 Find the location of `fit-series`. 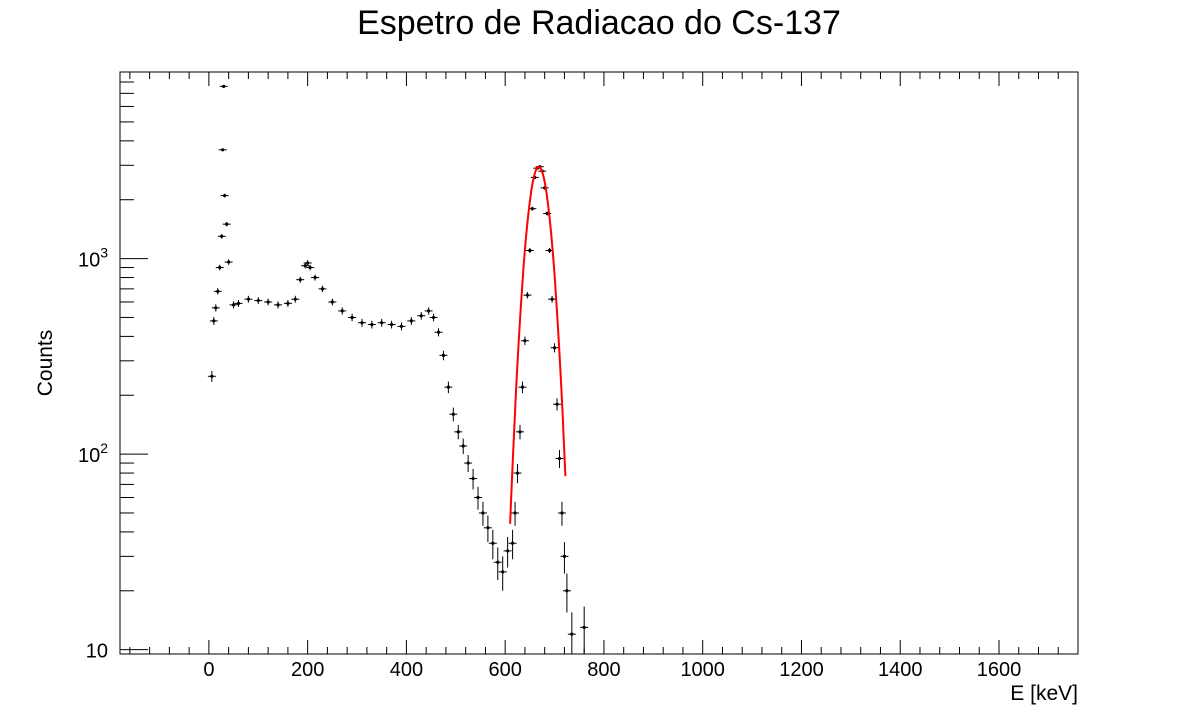

fit-series is located at coordinates (538, 344).